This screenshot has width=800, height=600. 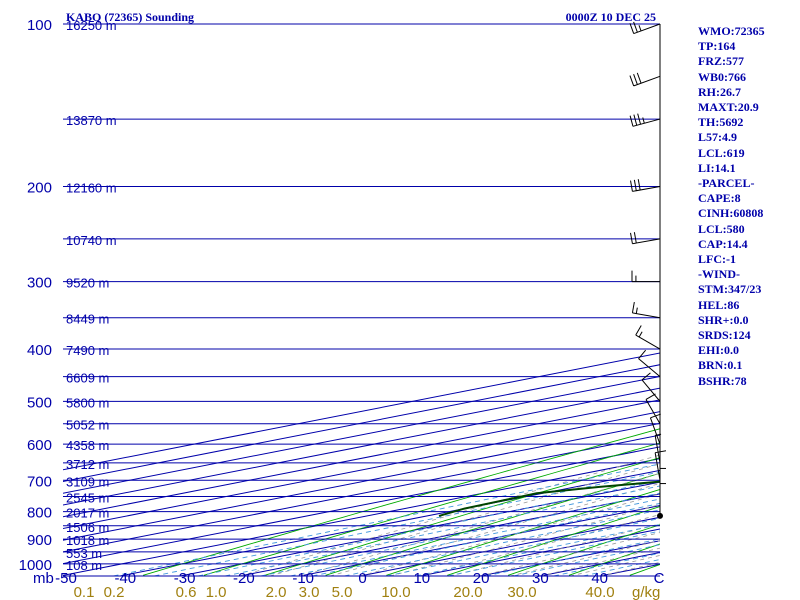 What do you see at coordinates (87, 481) in the screenshot?
I see `height-label: 3109 m` at bounding box center [87, 481].